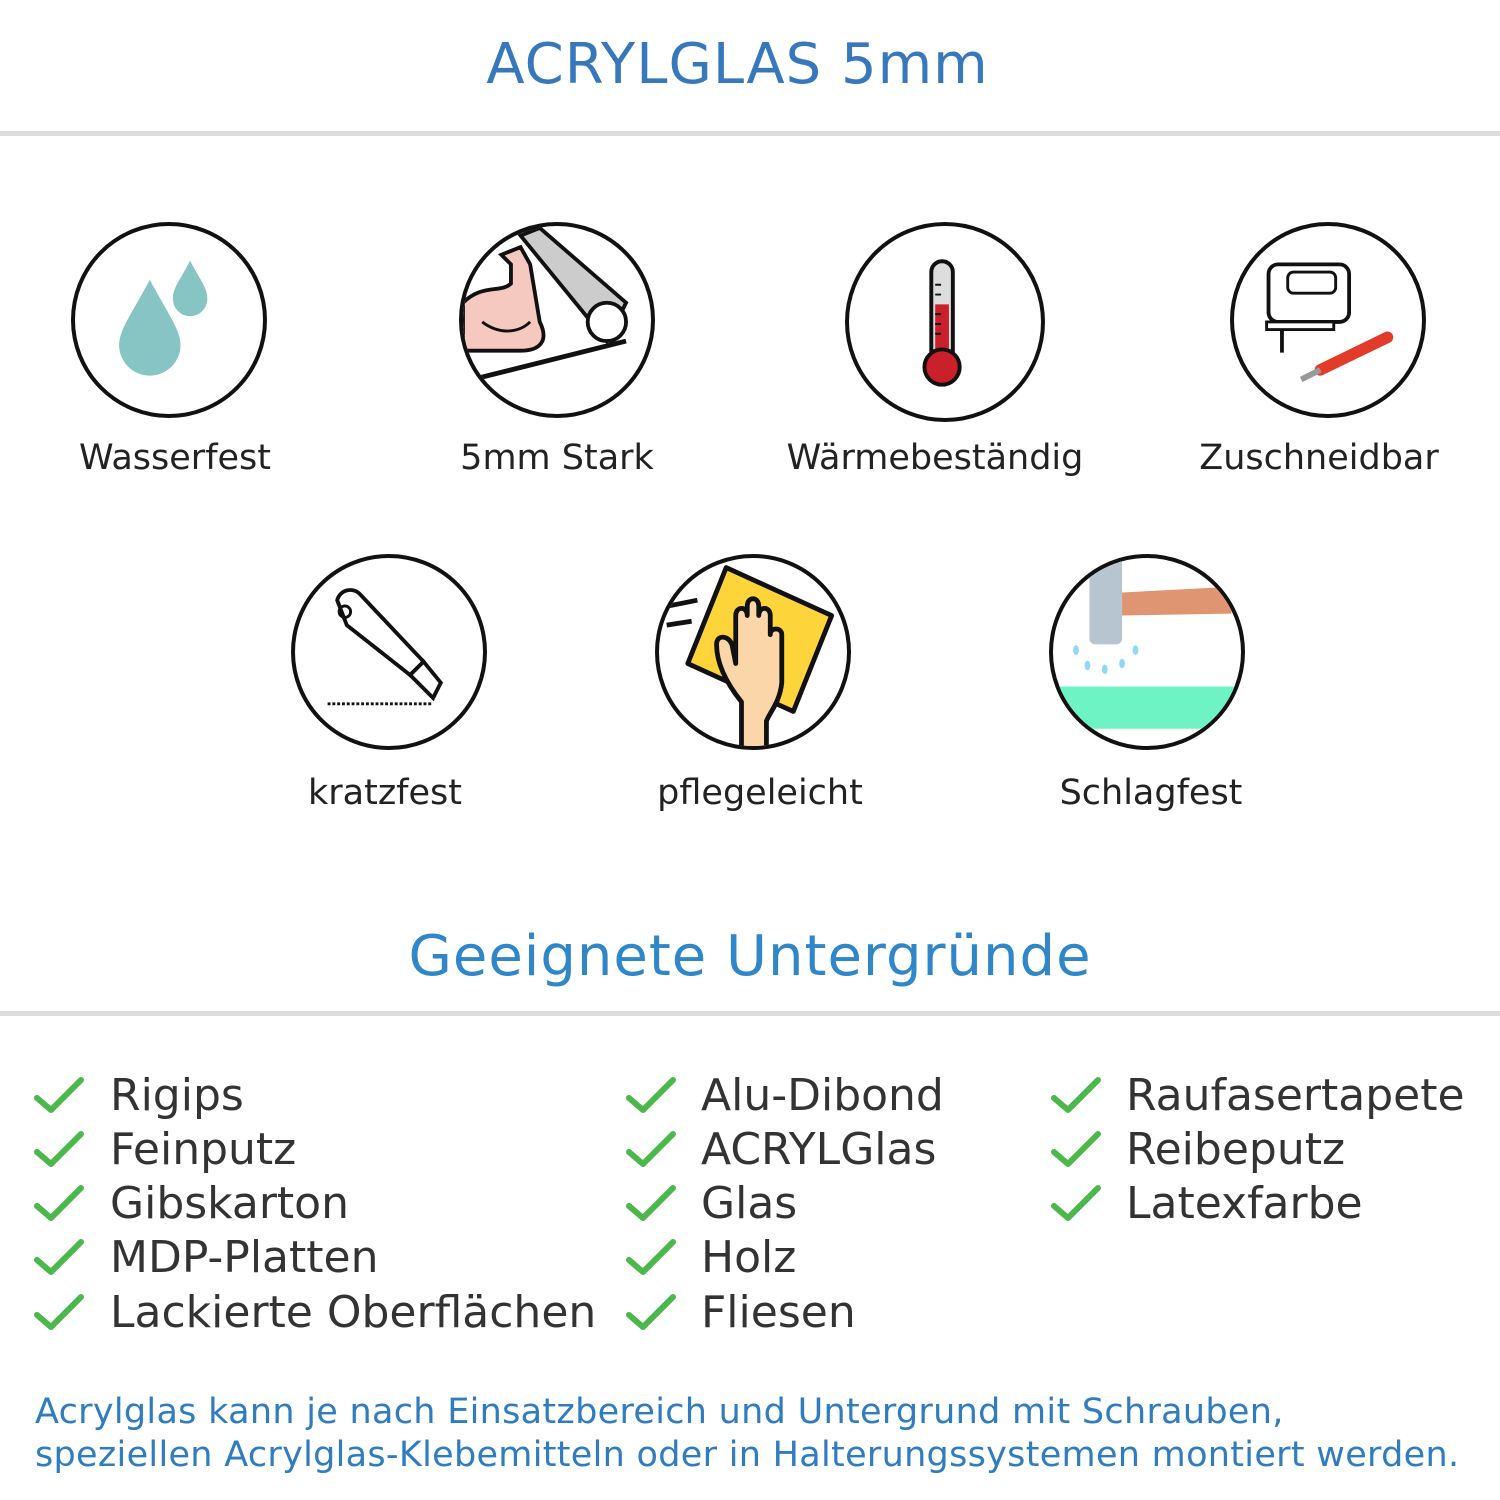 The image size is (1500, 1500). What do you see at coordinates (389, 652) in the screenshot?
I see `cutter-knife-icon` at bounding box center [389, 652].